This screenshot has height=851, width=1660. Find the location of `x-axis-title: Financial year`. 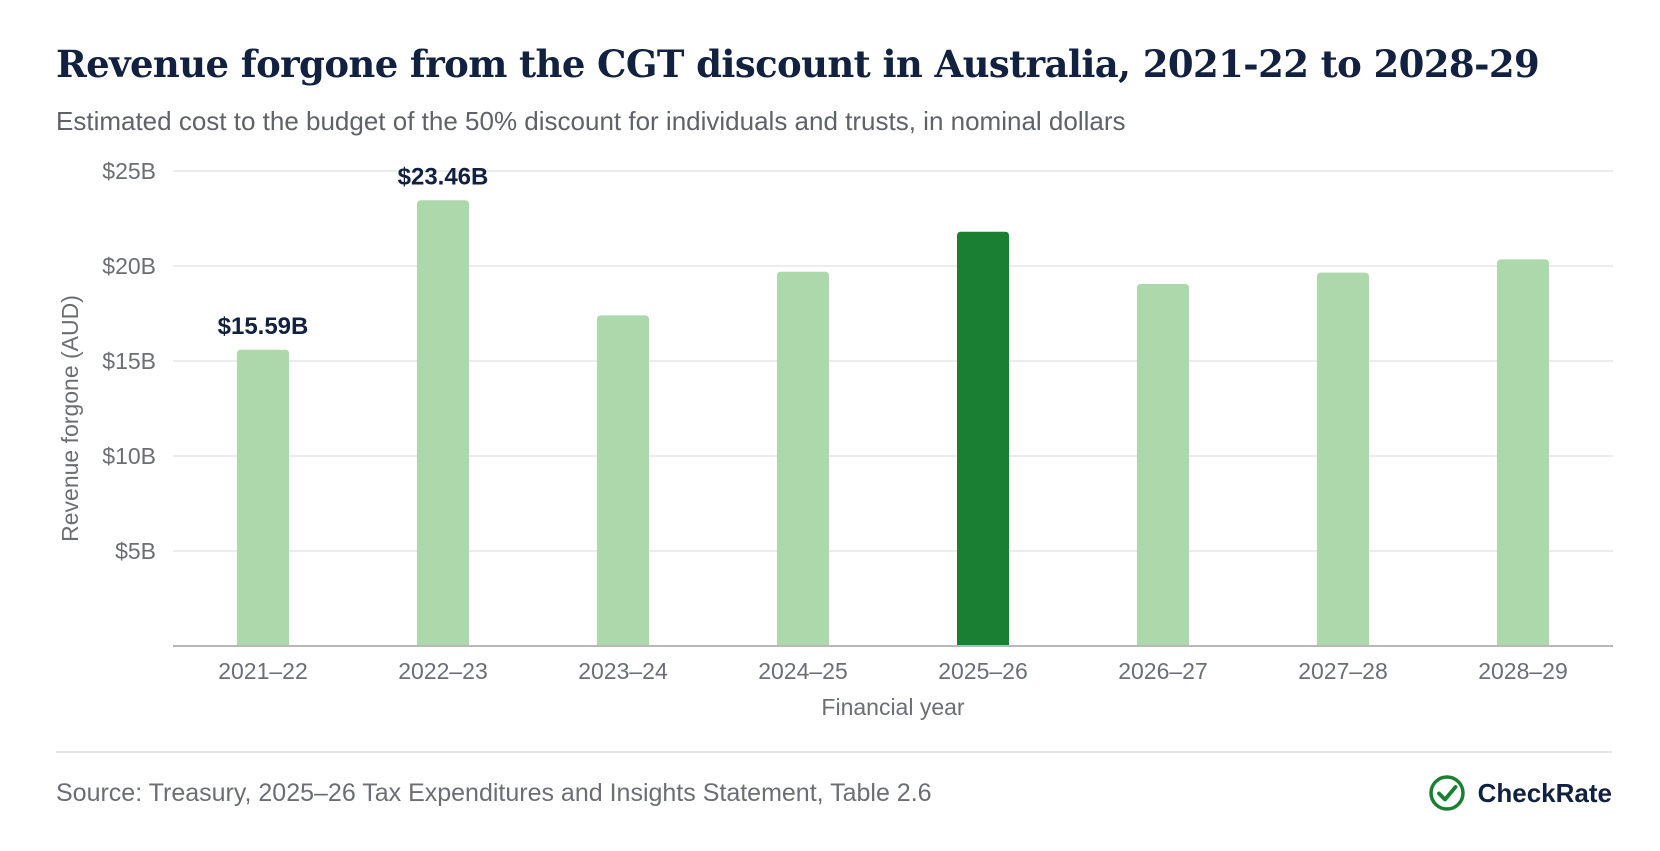

x-axis-title: Financial year is located at coordinates (893, 707).